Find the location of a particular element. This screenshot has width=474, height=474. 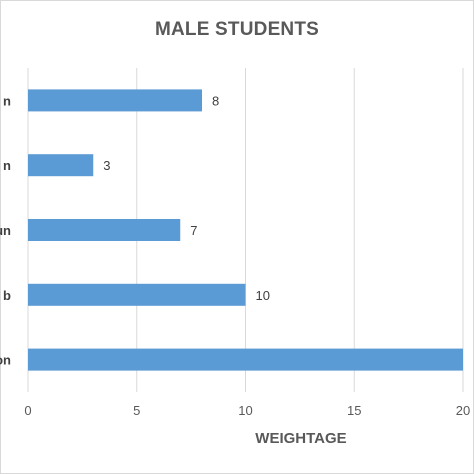

x-tick-label: 0 is located at coordinates (27, 410).